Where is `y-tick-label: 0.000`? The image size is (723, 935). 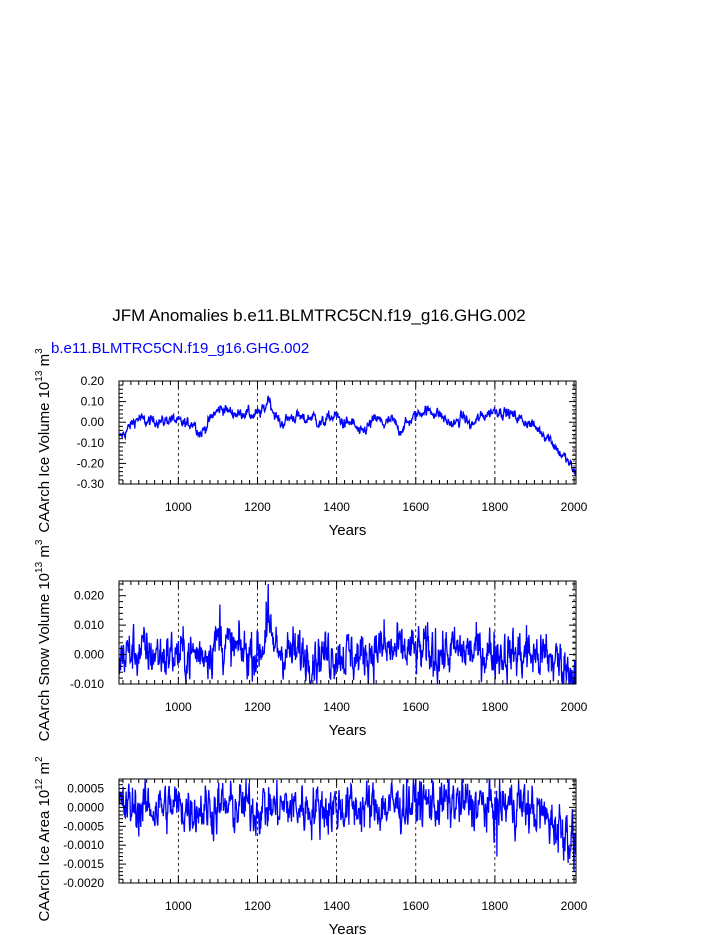 y-tick-label: 0.000 is located at coordinates (89, 655).